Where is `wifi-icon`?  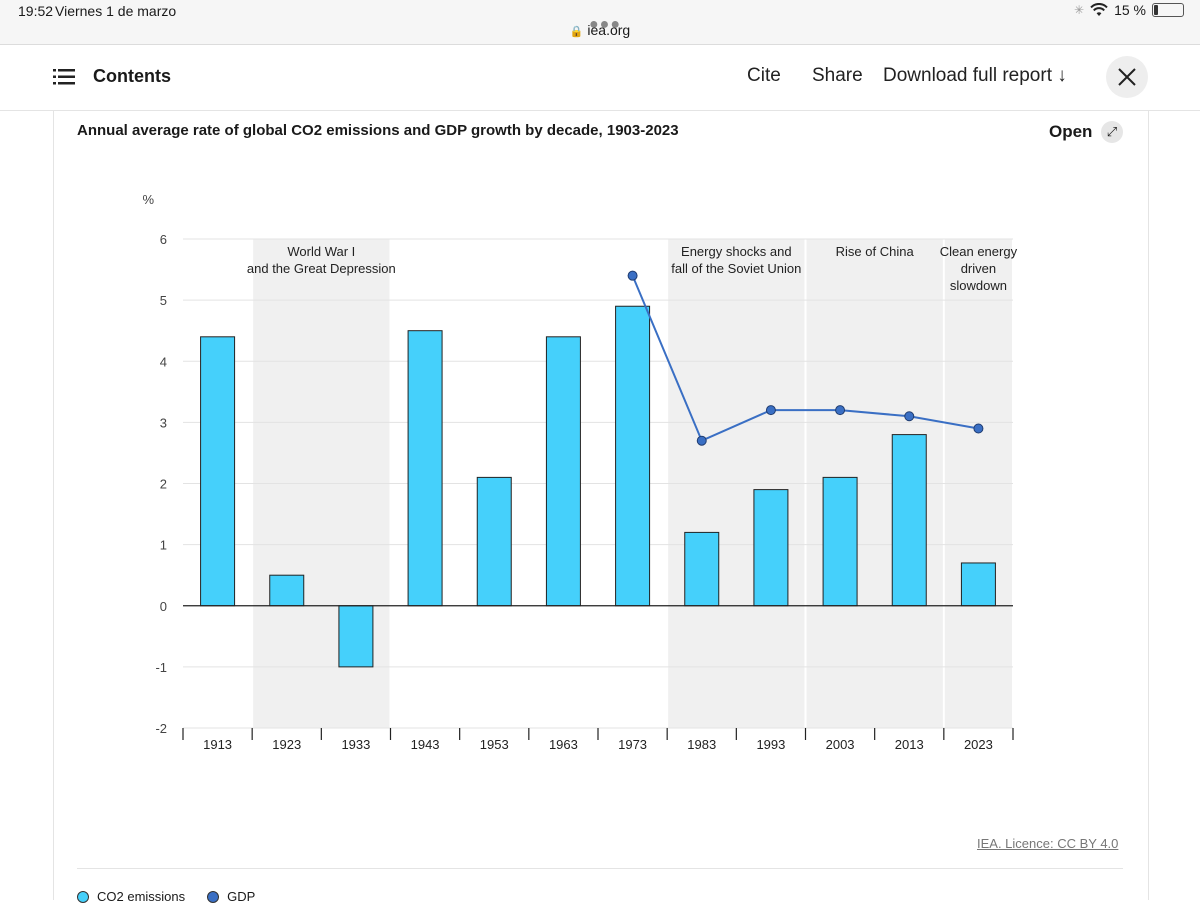
wifi-icon is located at coordinates (1099, 9).